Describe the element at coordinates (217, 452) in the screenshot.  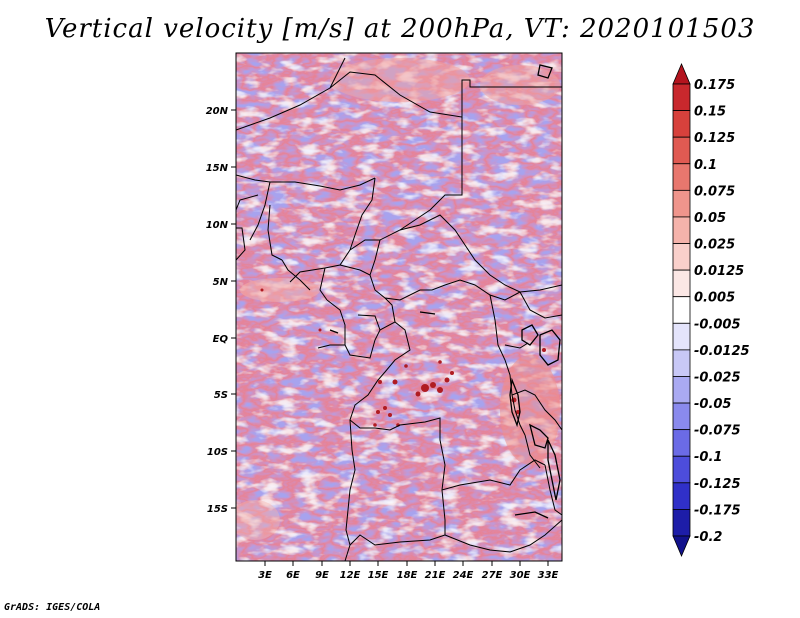
I see `lat-label: 10S` at that location.